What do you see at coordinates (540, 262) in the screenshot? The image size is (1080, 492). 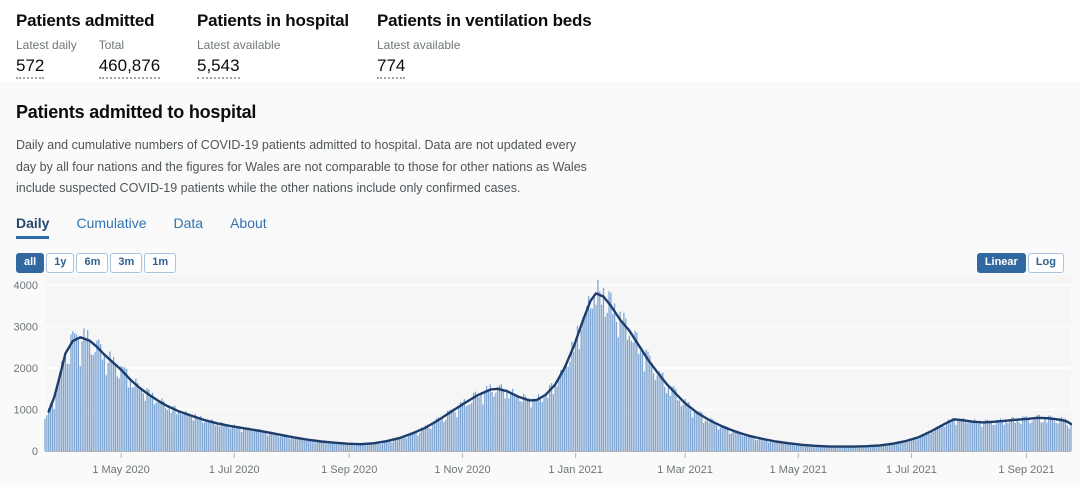 I see `chart-controls: all 1y 6m 3m 1m Linear Log` at bounding box center [540, 262].